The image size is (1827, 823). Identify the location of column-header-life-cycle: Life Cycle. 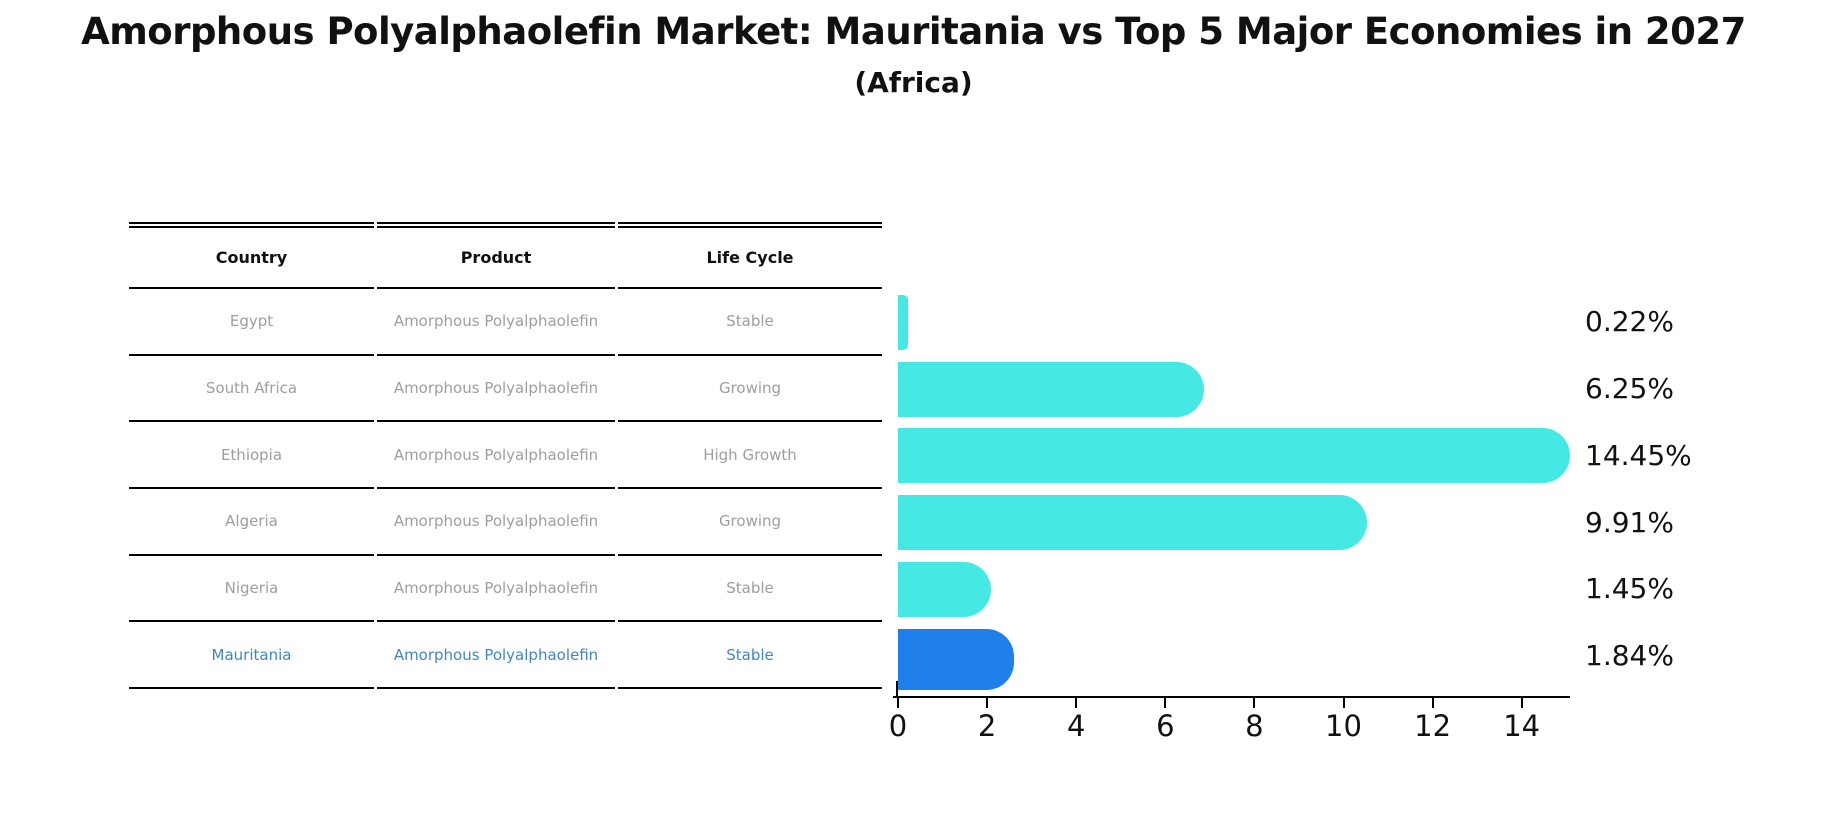
(750, 255).